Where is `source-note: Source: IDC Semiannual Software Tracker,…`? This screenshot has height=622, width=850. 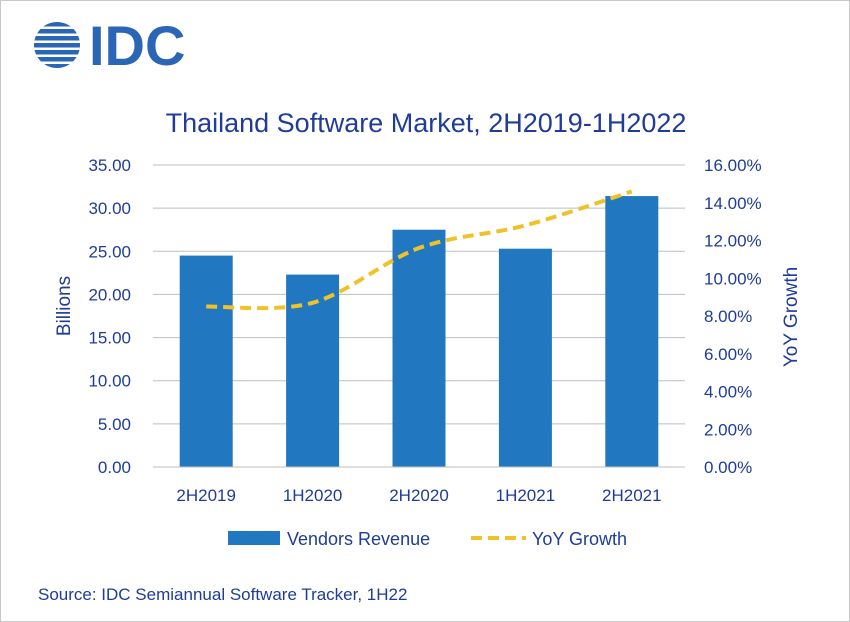 source-note: Source: IDC Semiannual Software Tracker,… is located at coordinates (222, 594).